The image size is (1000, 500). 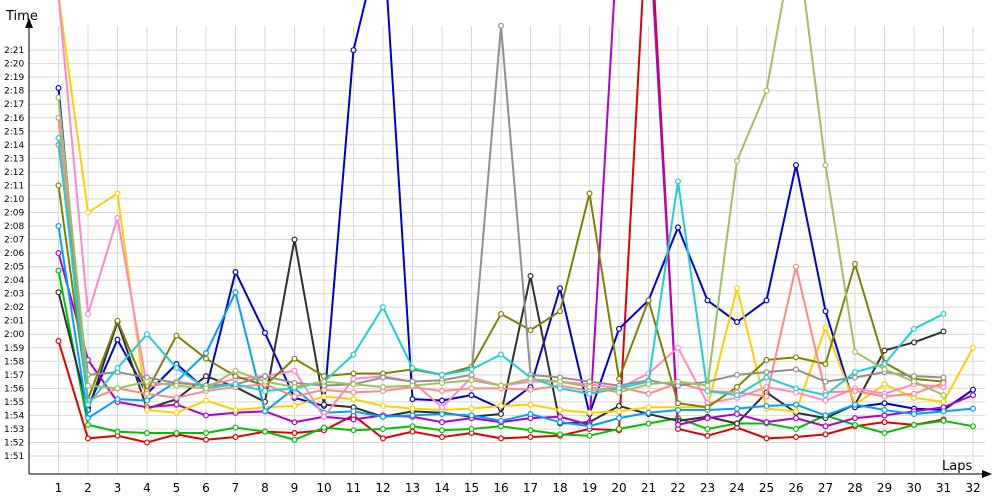 What do you see at coordinates (323, 488) in the screenshot?
I see `x-tick-label: 10` at bounding box center [323, 488].